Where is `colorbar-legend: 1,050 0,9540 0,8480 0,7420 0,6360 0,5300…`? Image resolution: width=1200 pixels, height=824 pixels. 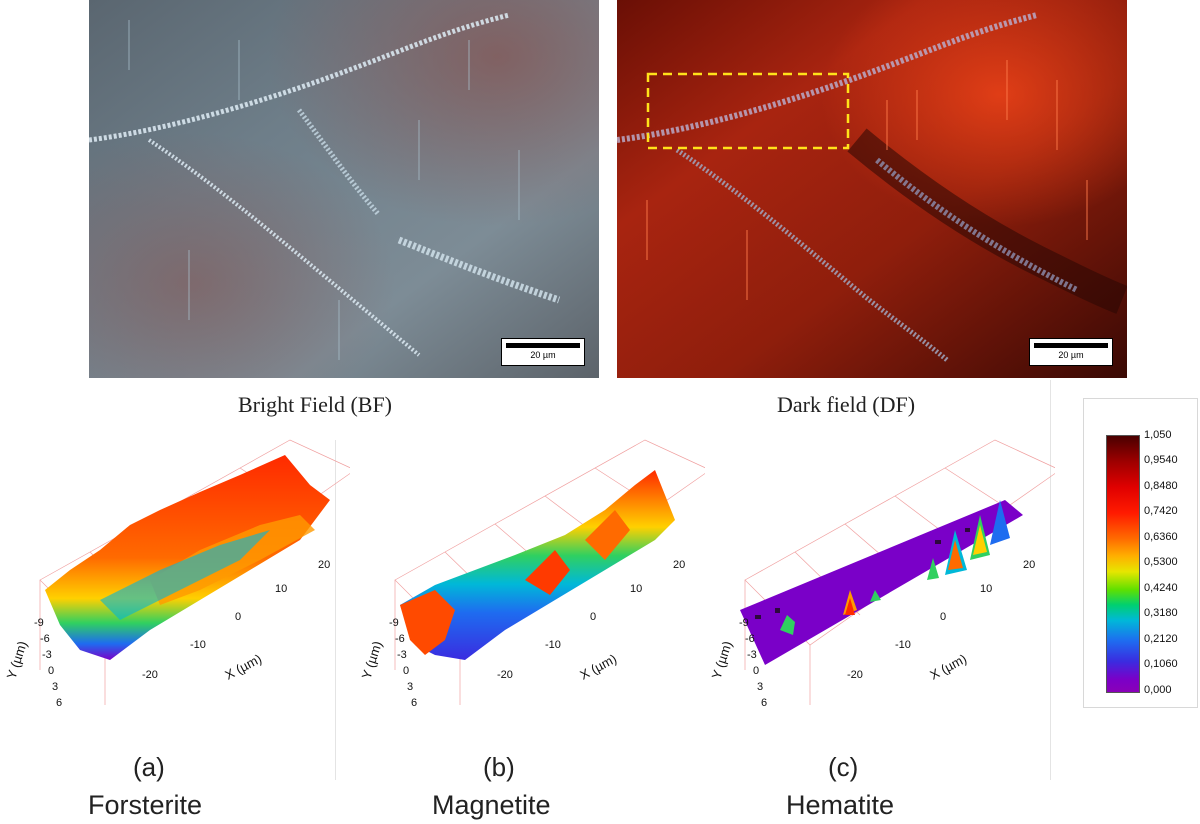 colorbar-legend: 1,050 0,9540 0,8480 0,7420 0,6360 0,5300… is located at coordinates (1140, 553).